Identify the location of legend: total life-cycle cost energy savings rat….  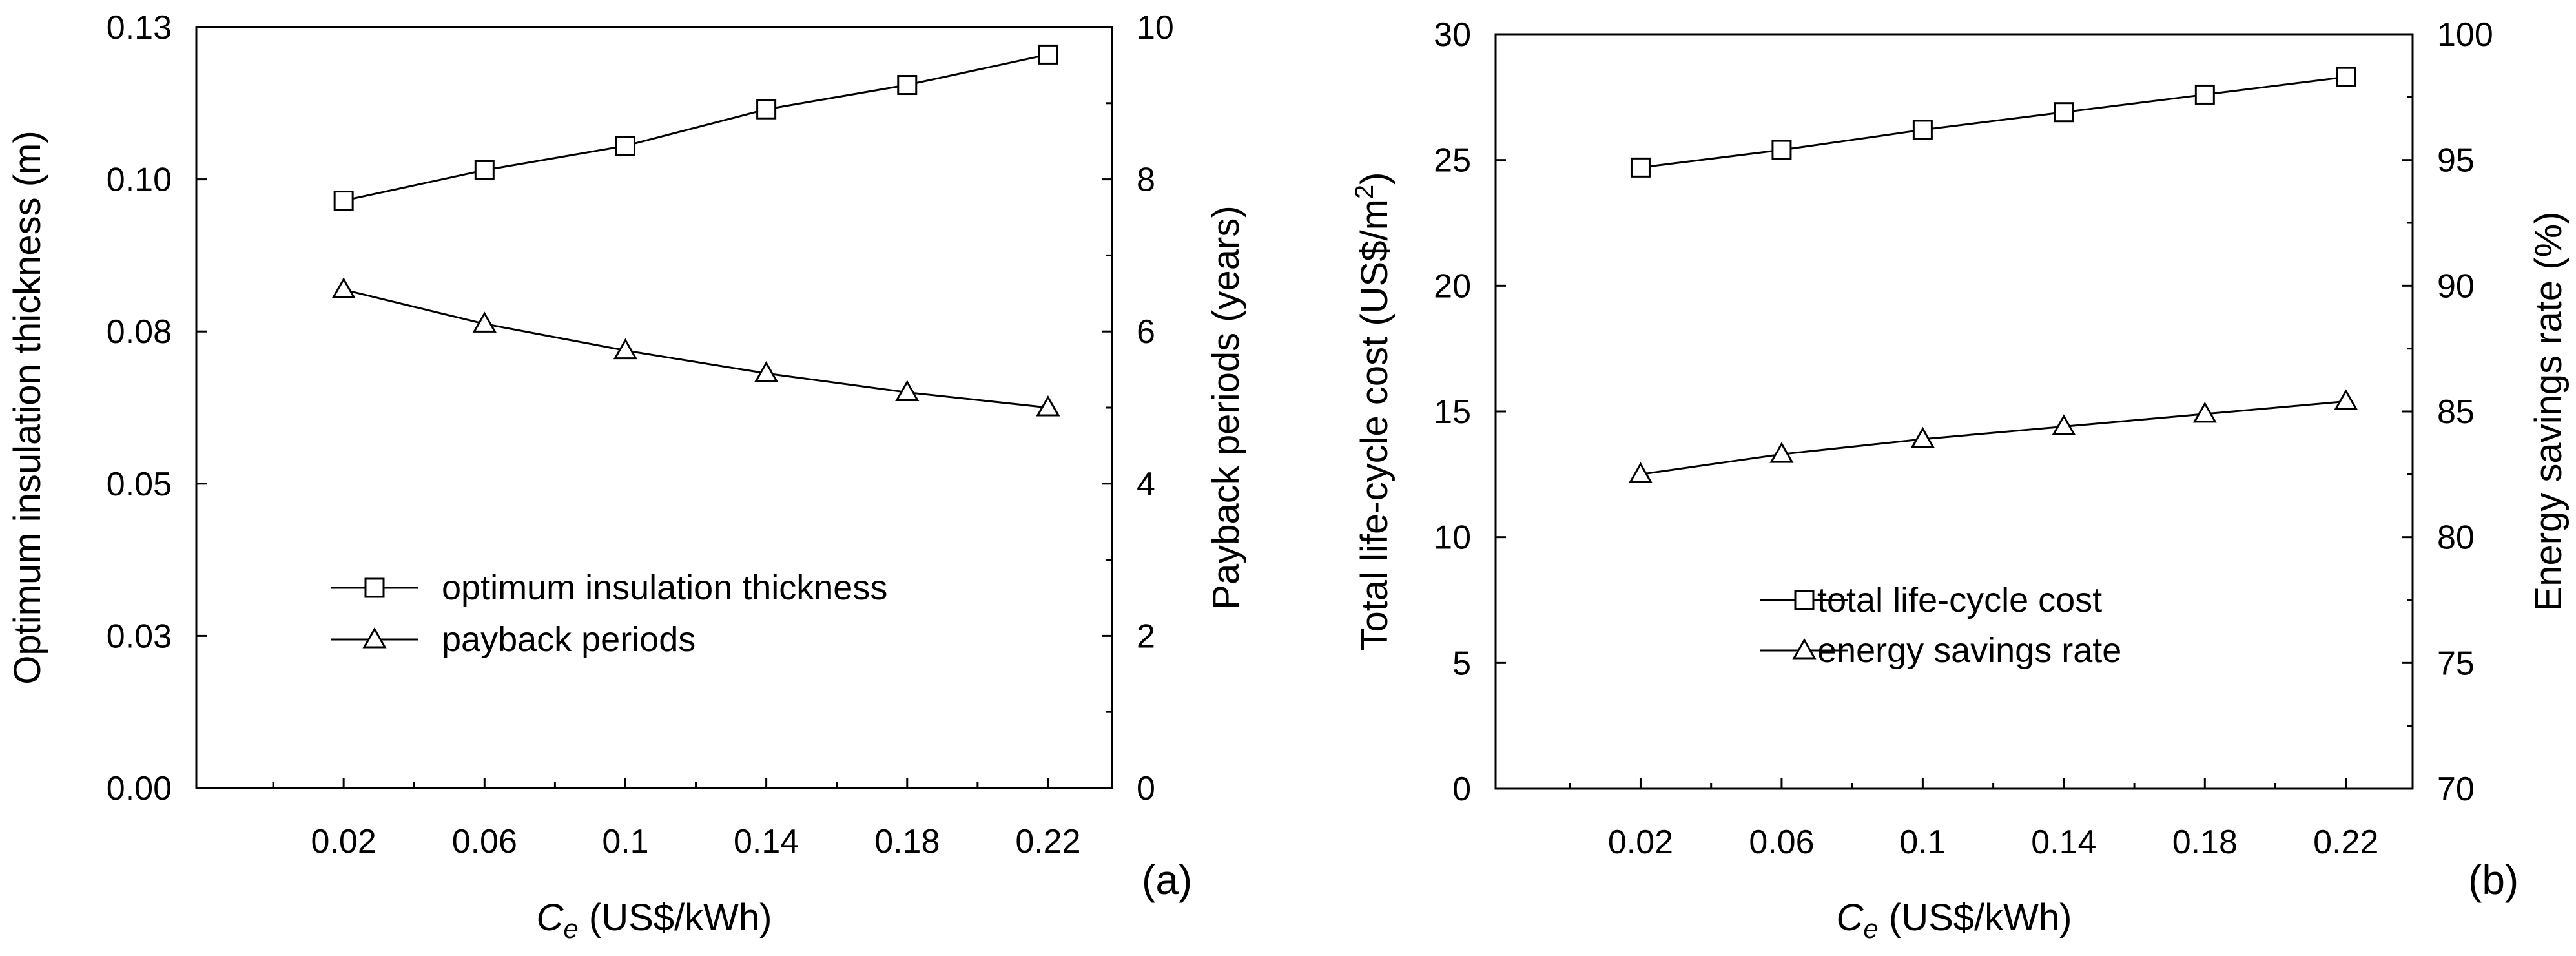
(1940, 625).